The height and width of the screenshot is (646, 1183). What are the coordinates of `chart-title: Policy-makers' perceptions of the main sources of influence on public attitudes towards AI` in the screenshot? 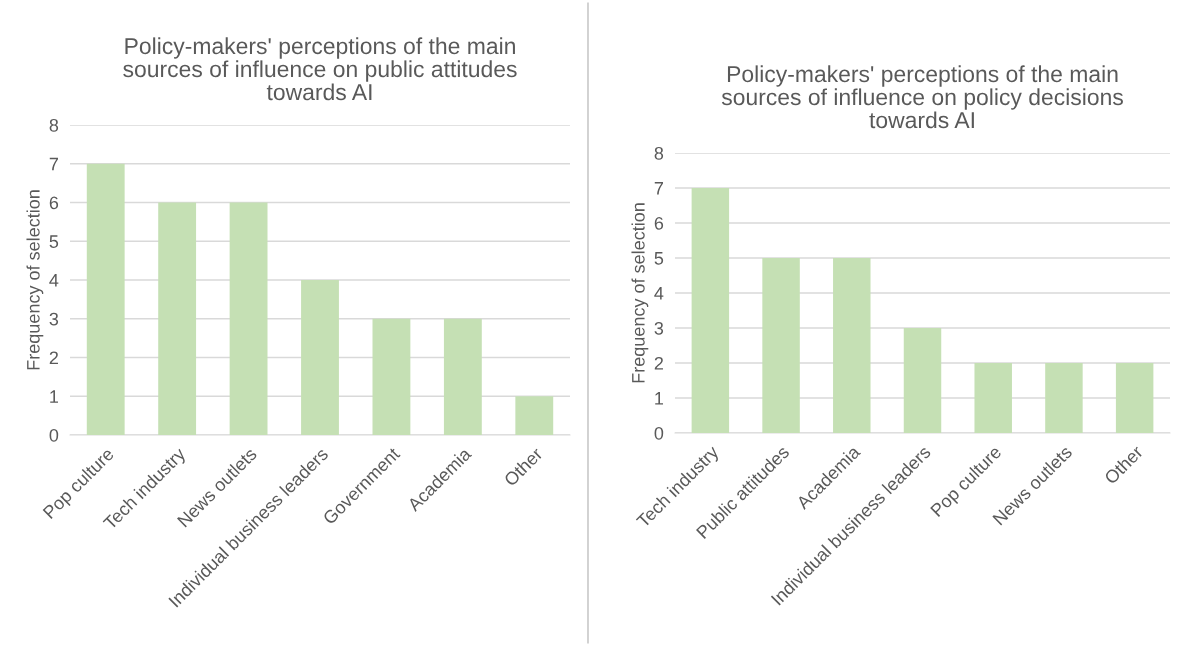 It's located at (320, 69).